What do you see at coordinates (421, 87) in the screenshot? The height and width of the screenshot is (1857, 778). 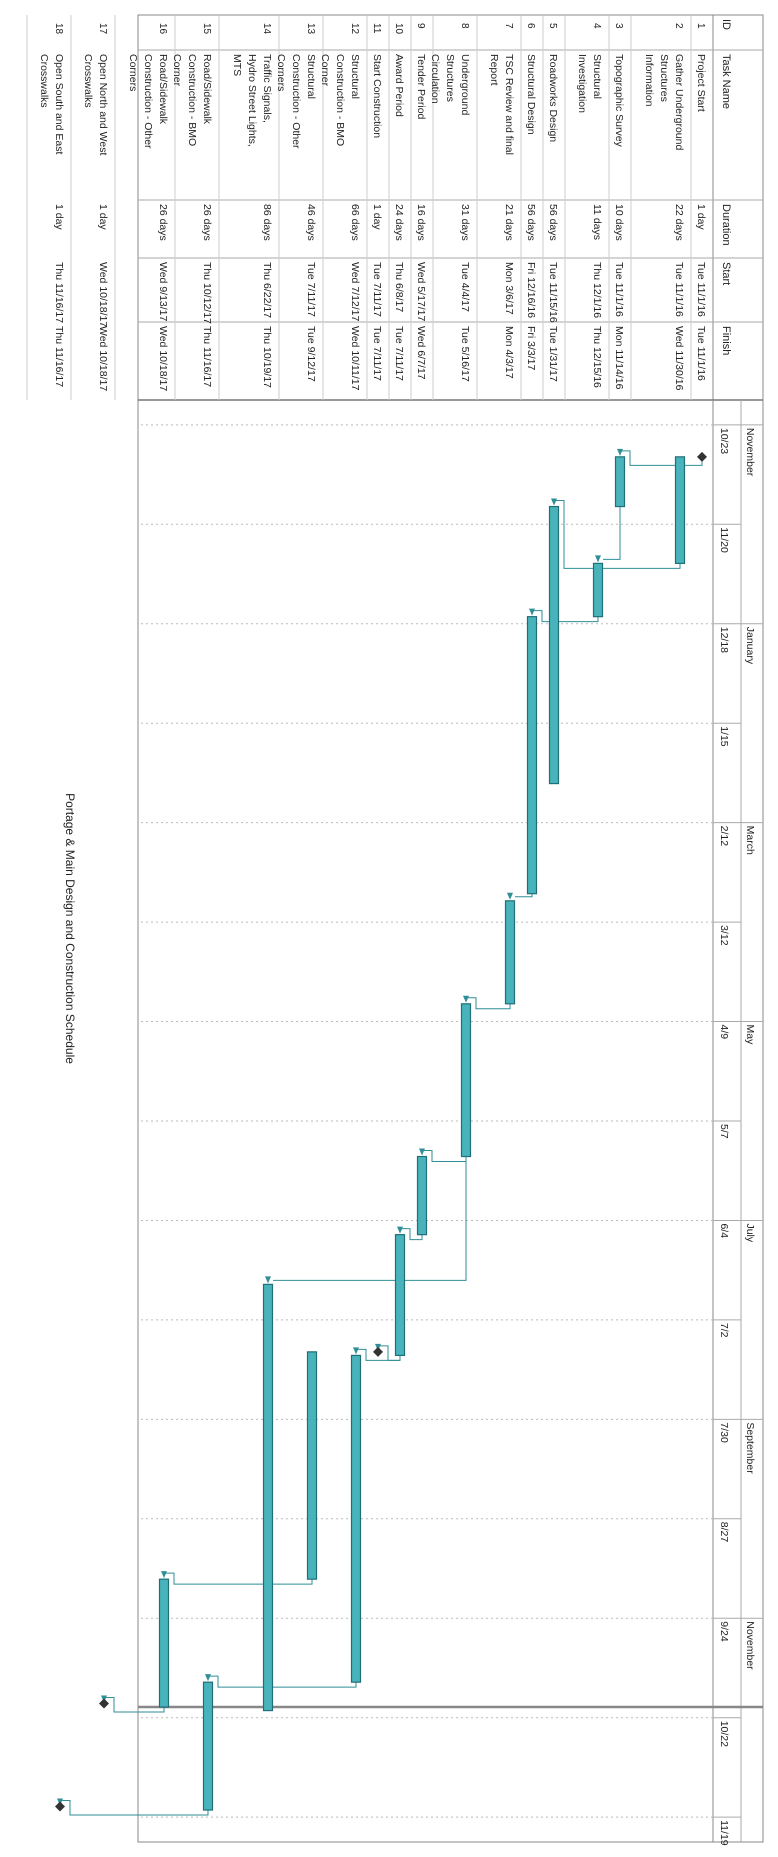 I see `task-name: Tender Period` at bounding box center [421, 87].